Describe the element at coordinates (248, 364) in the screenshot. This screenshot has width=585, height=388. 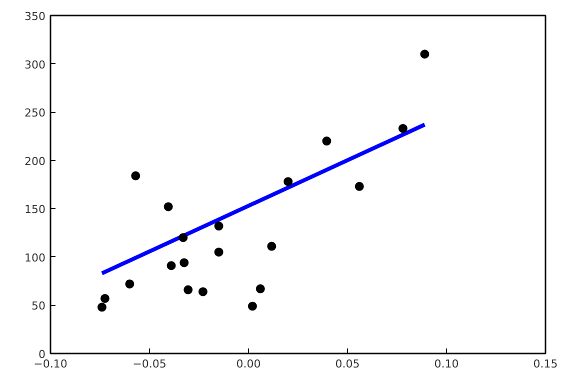
I see `x-tick-label: 0.00` at that location.